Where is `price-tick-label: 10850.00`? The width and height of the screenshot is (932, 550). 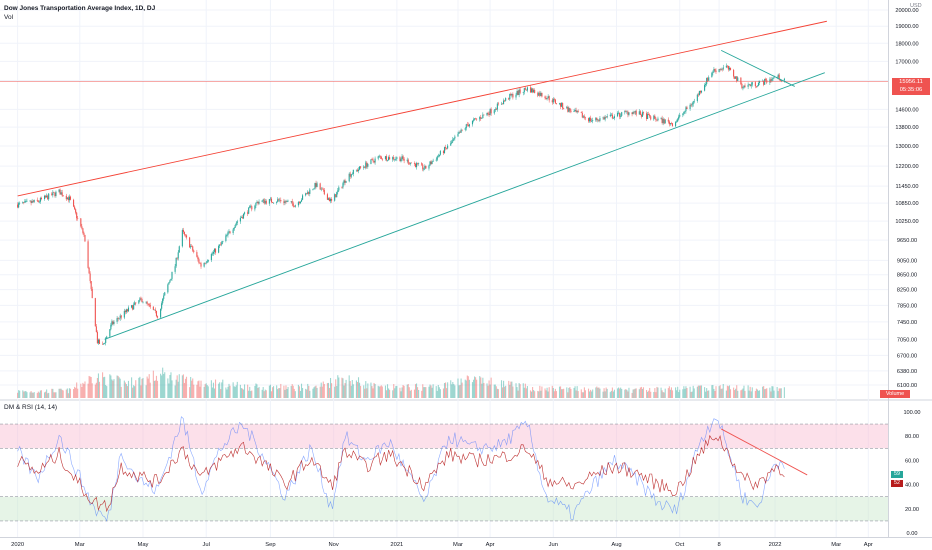
price-tick-label: 10850.00 is located at coordinates (906, 204).